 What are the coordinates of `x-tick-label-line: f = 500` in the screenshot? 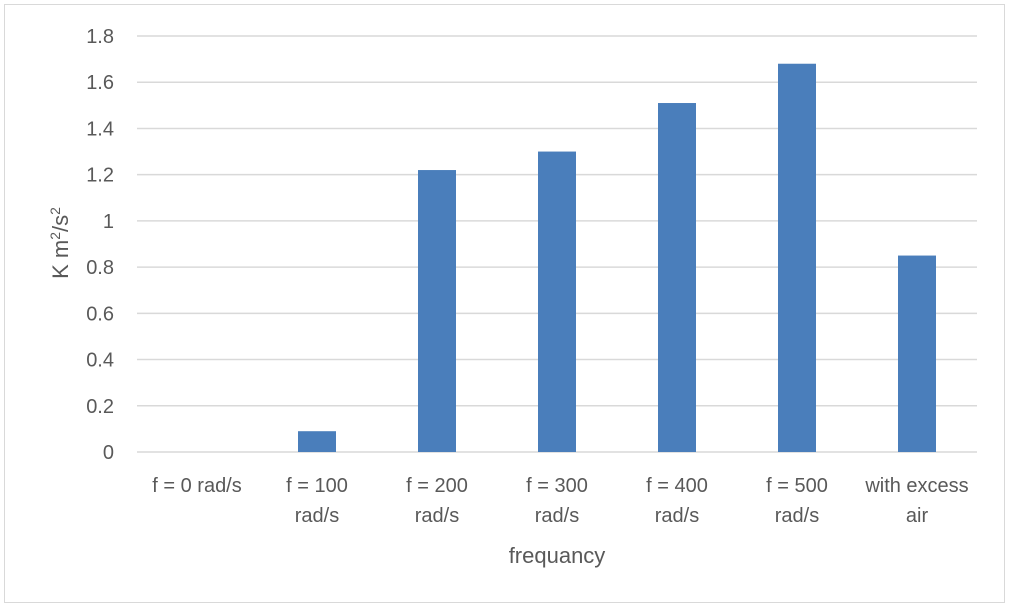 It's located at (797, 486).